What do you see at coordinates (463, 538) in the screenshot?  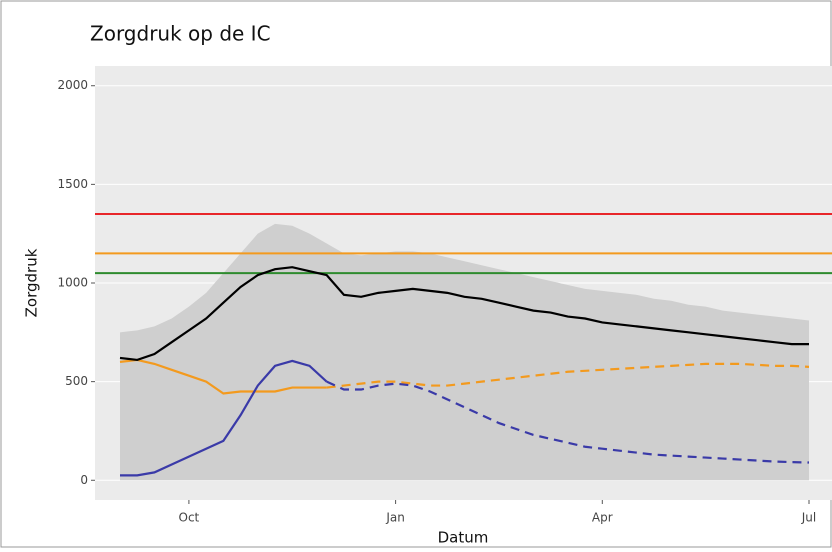 I see `x-axis-label: Datum` at bounding box center [463, 538].